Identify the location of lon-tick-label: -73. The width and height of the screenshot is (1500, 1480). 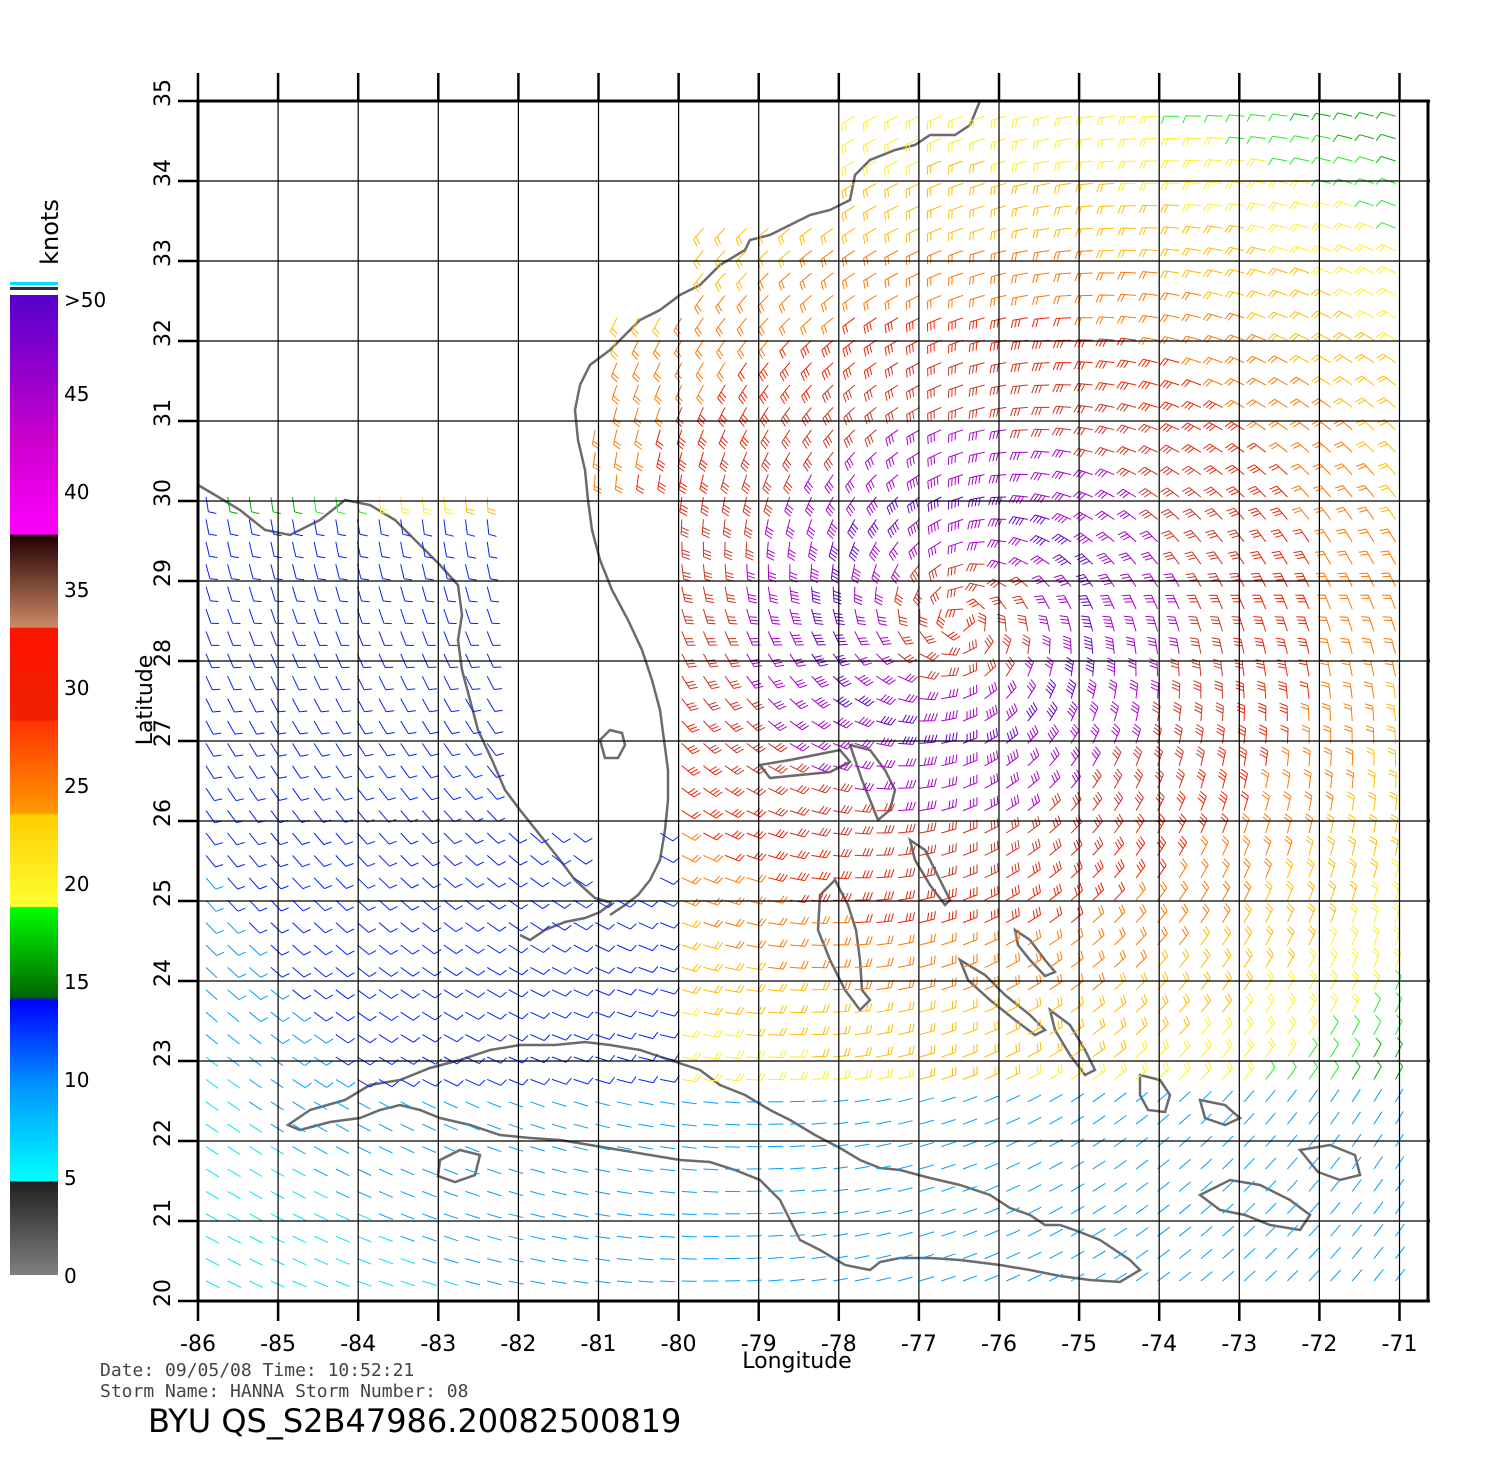
(1239, 1344).